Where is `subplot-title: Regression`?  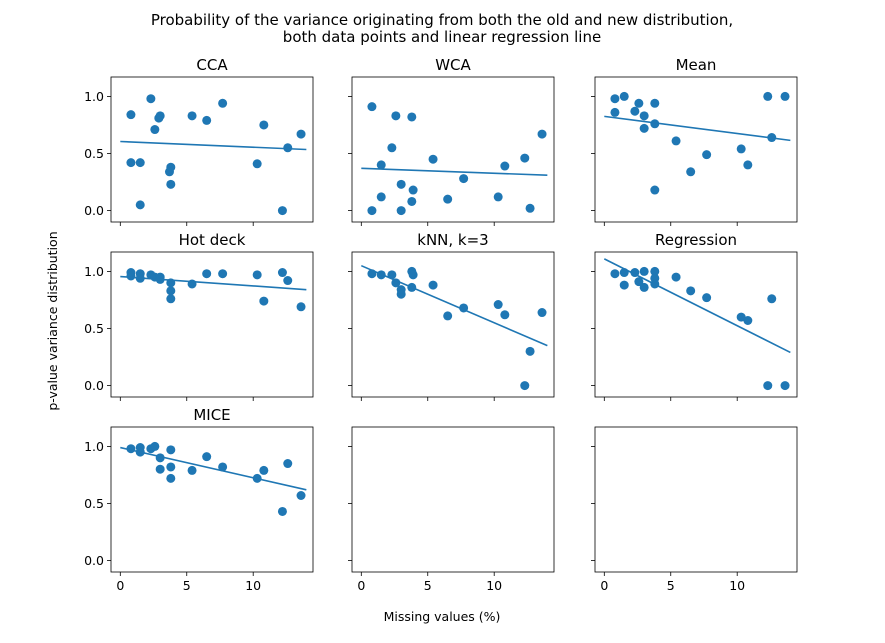
subplot-title: Regression is located at coordinates (696, 240).